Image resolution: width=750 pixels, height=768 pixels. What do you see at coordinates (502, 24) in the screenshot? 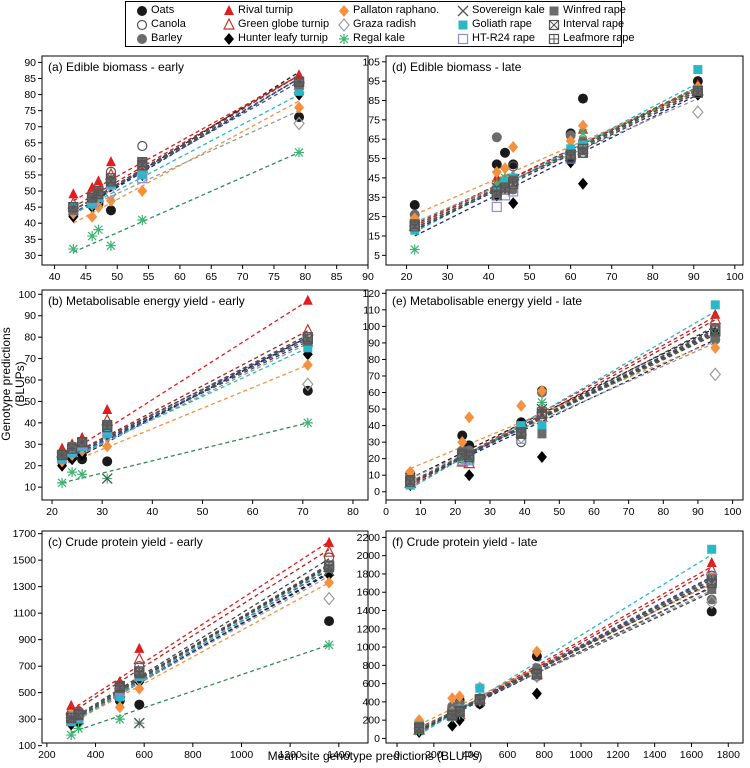
I see `legend-label: Goliath rape` at bounding box center [502, 24].